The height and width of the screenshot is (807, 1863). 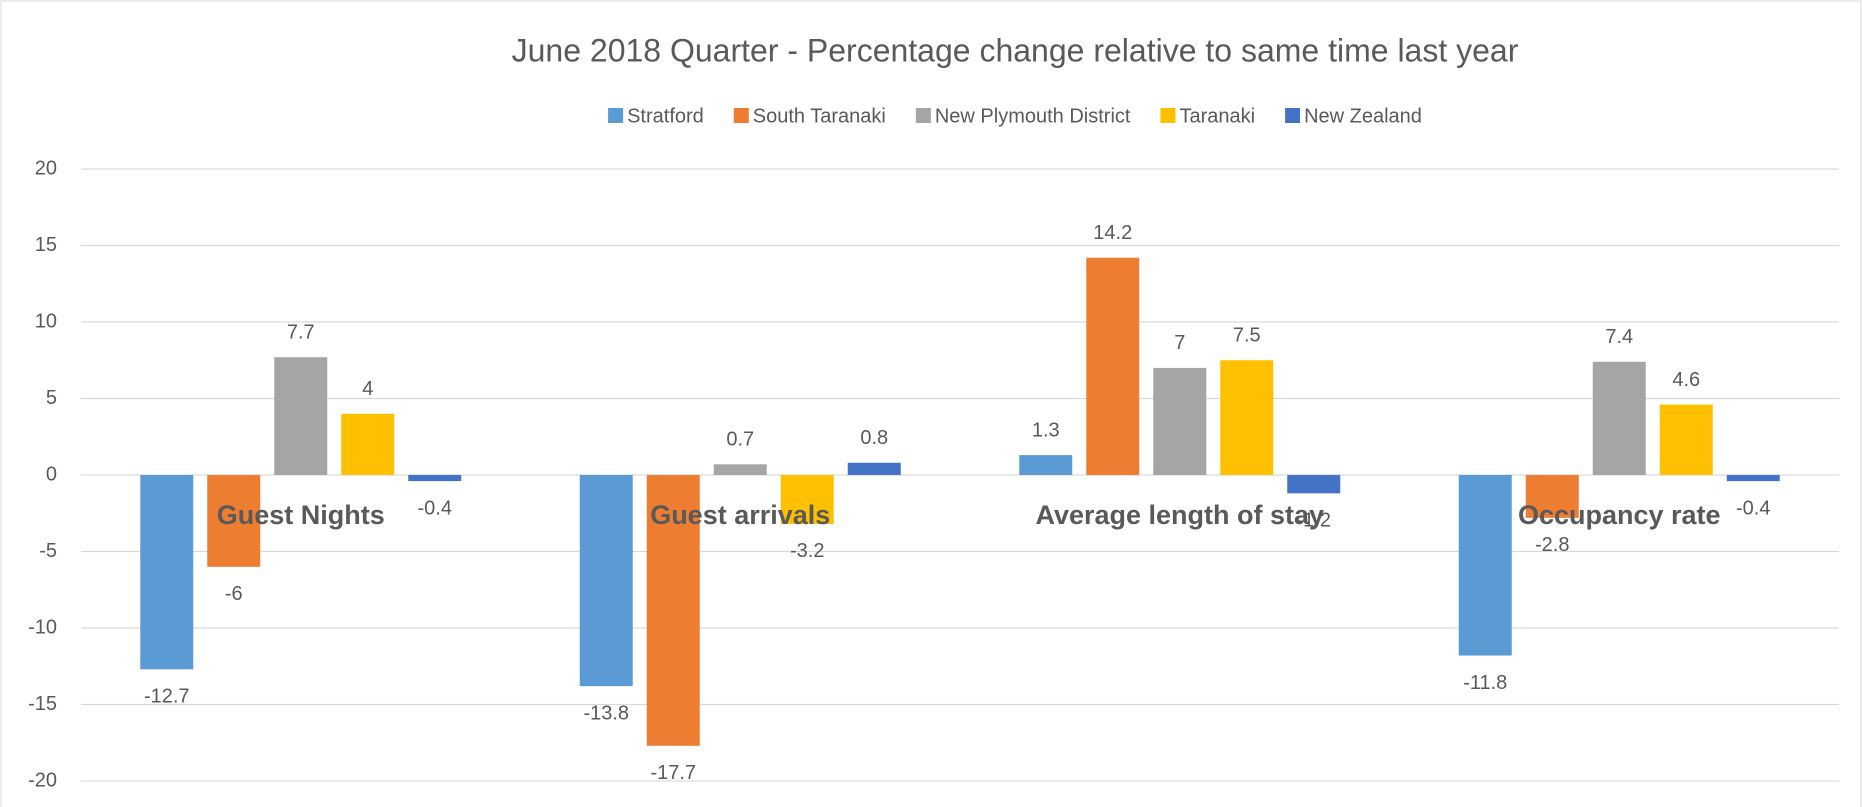 What do you see at coordinates (673, 773) in the screenshot?
I see `data-label: -17.7` at bounding box center [673, 773].